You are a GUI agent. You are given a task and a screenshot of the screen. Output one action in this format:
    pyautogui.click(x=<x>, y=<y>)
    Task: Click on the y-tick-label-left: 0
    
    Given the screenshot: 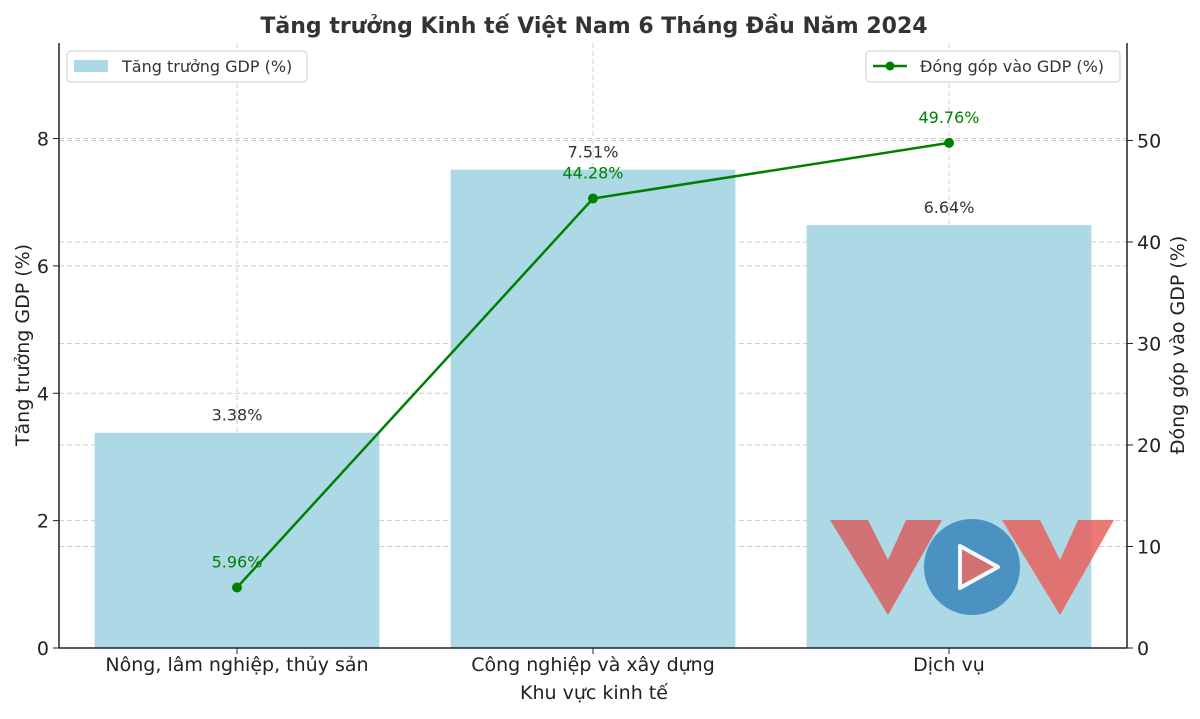 What is the action you would take?
    pyautogui.click(x=43, y=649)
    